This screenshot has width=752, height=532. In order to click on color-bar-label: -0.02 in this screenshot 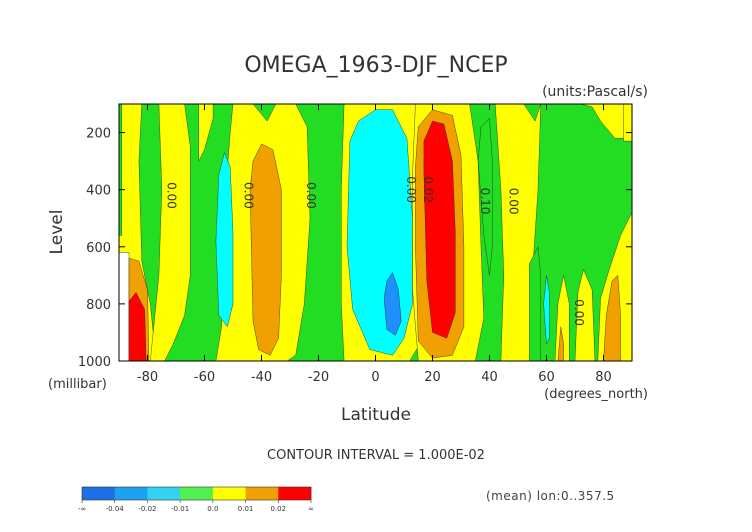, I will do `click(147, 509)`.